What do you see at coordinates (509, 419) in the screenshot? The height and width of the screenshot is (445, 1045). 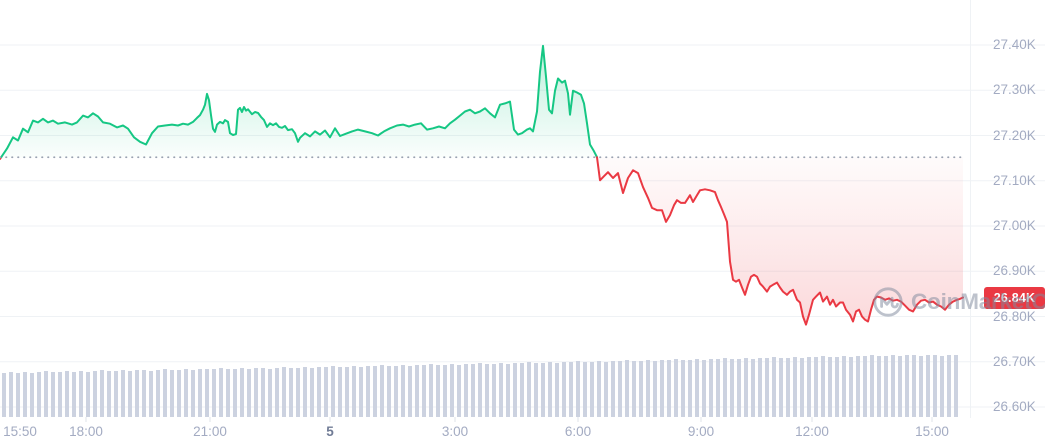 I see `x-axis-ticks` at bounding box center [509, 419].